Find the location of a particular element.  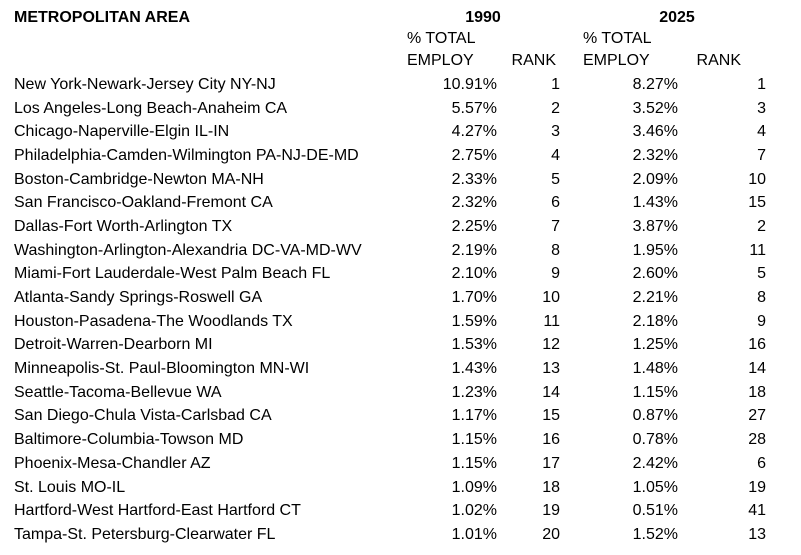

metro-name-cell: Dallas-Fort Worth-Arlington TX is located at coordinates (123, 226).